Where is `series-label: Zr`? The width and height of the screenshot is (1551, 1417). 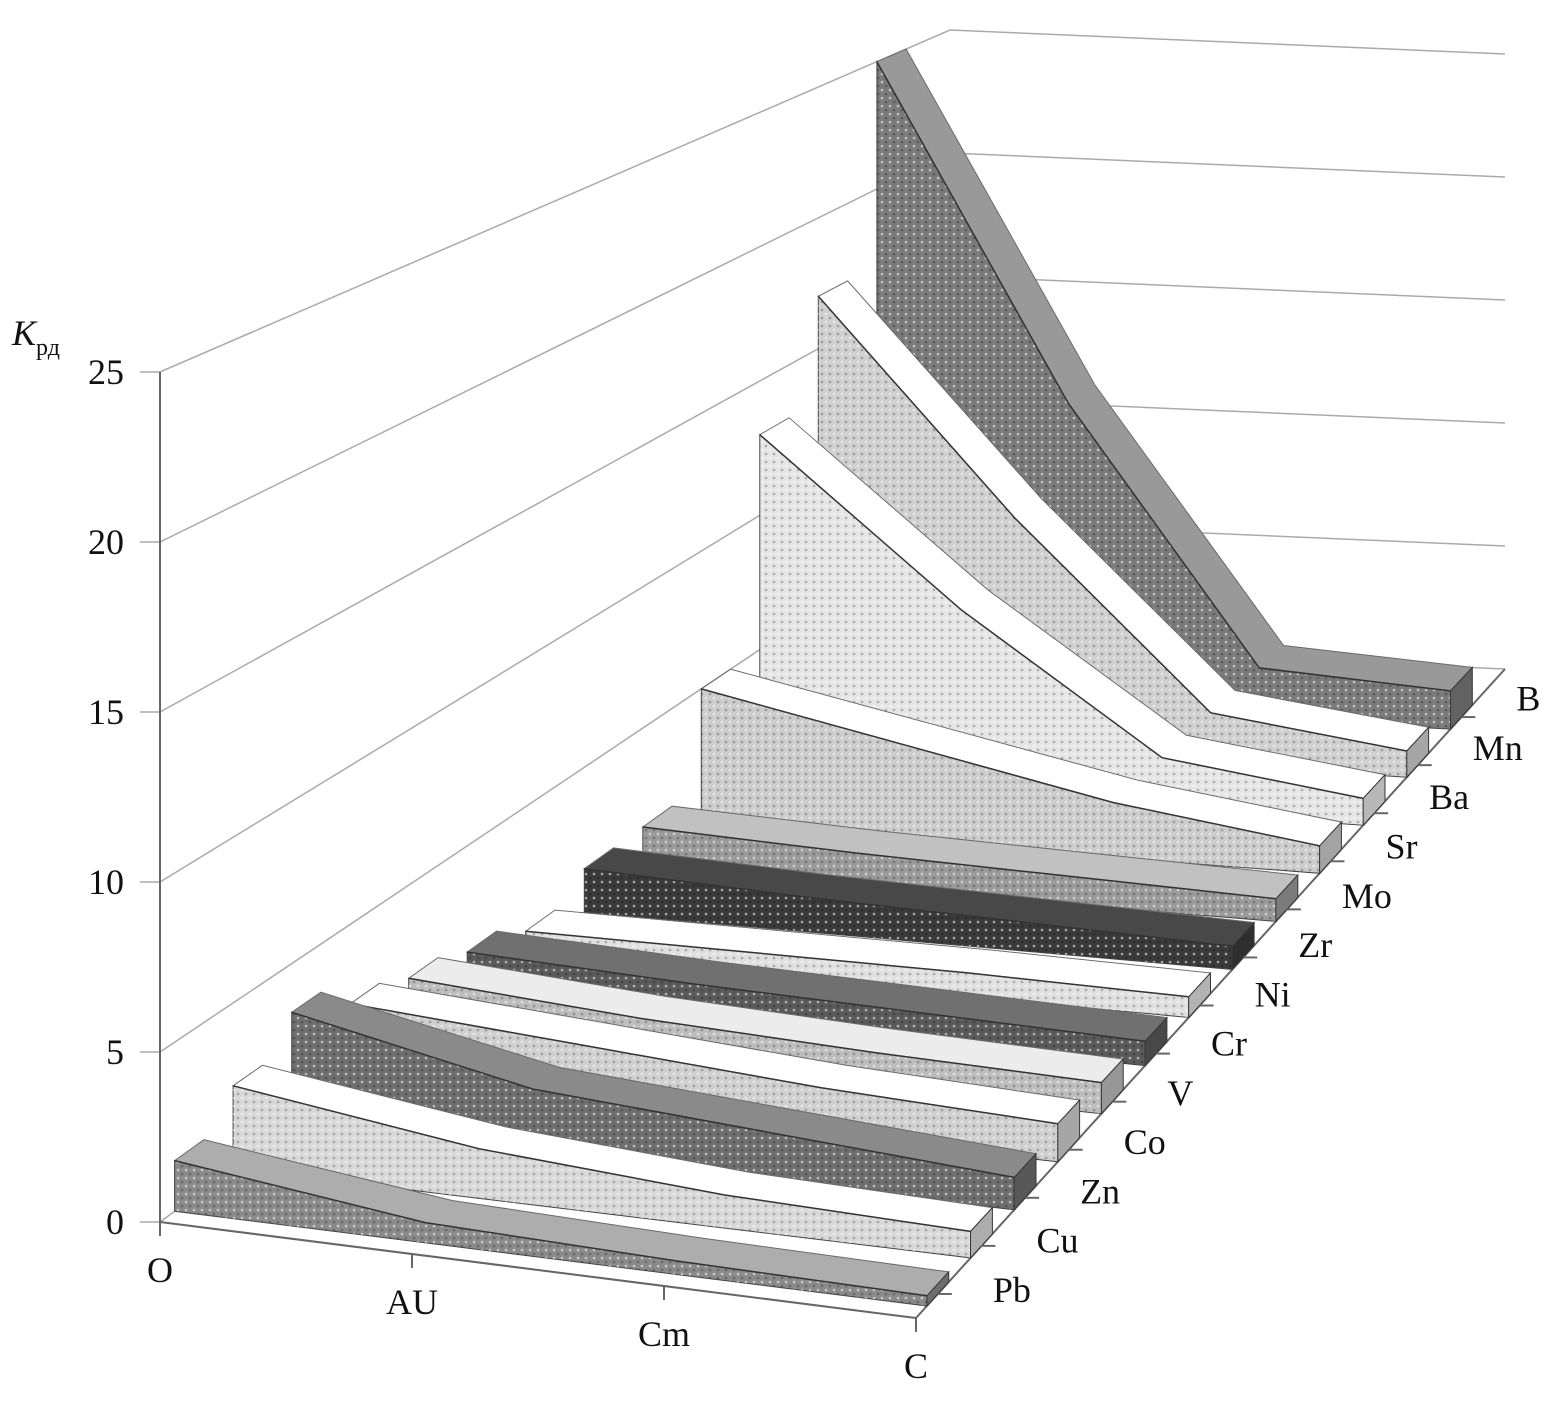 series-label: Zr is located at coordinates (1315, 945).